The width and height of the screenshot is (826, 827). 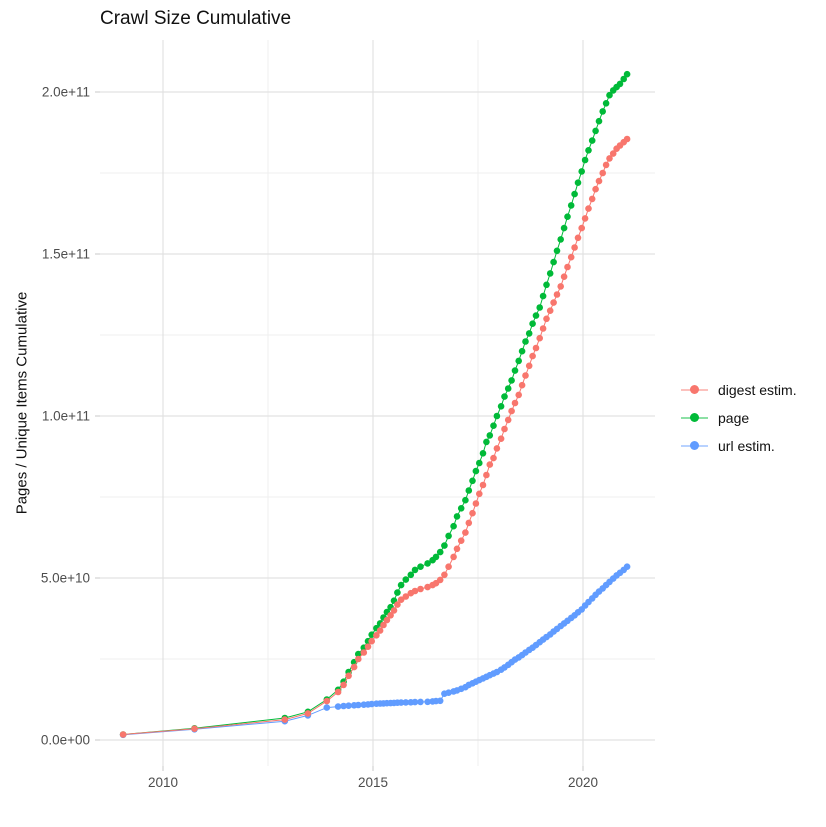 What do you see at coordinates (66, 92) in the screenshot?
I see `svg-text: 2.0e+11` at bounding box center [66, 92].